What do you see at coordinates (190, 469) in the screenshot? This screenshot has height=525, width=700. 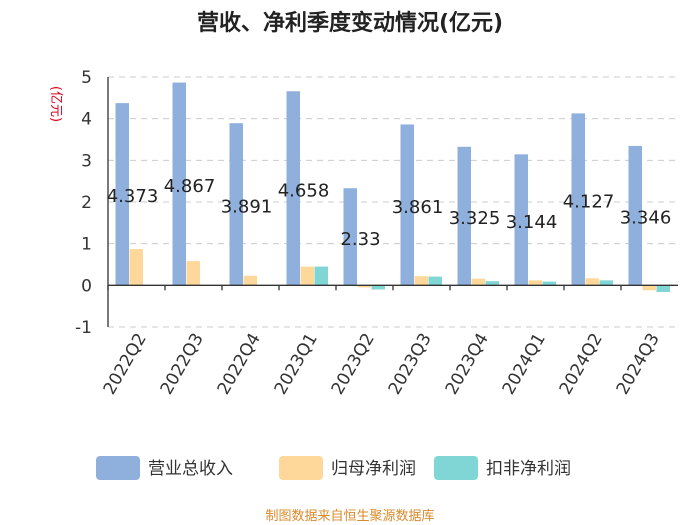 I see `legend-label: 营业总收入` at bounding box center [190, 469].